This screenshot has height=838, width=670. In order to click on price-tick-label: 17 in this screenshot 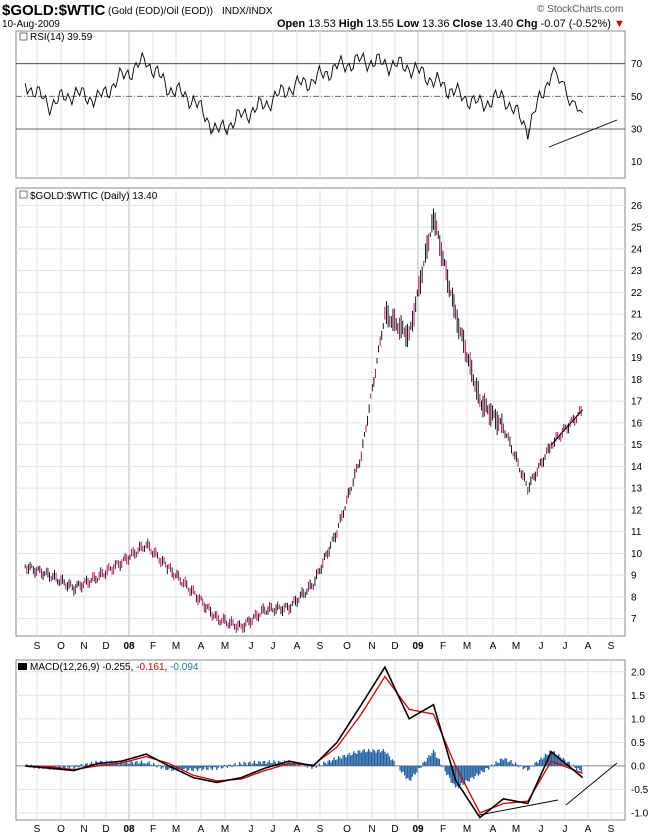, I will do `click(637, 402)`.